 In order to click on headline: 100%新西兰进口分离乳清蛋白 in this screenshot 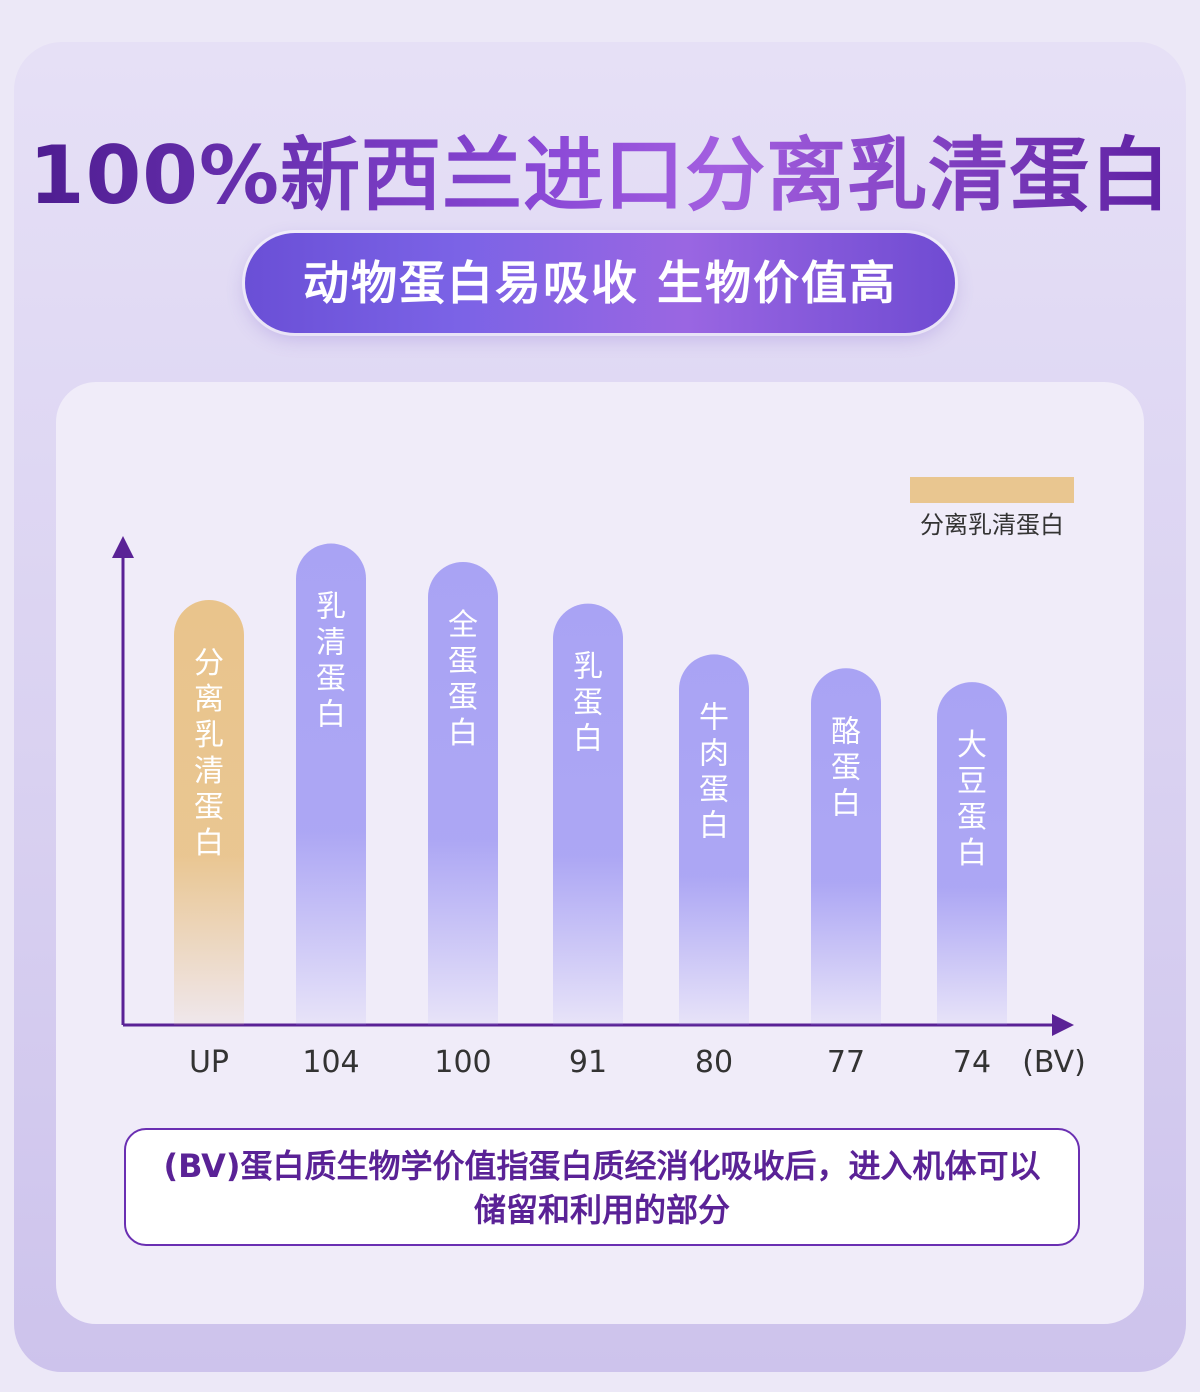, I will do `click(600, 176)`.